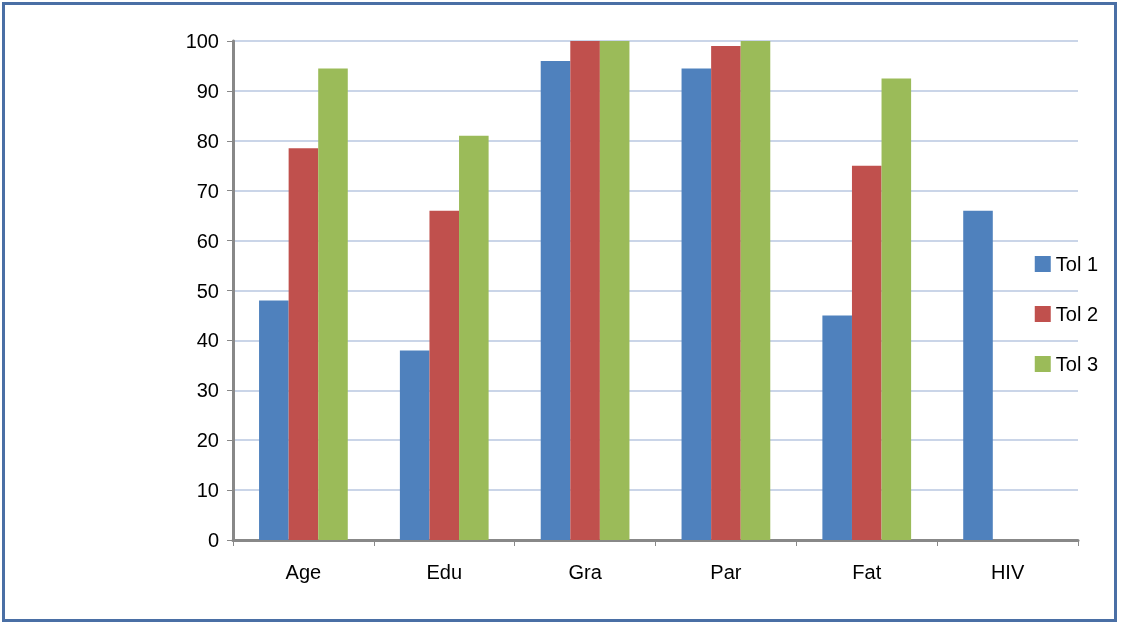  I want to click on x-tick-label: Gra, so click(585, 572).